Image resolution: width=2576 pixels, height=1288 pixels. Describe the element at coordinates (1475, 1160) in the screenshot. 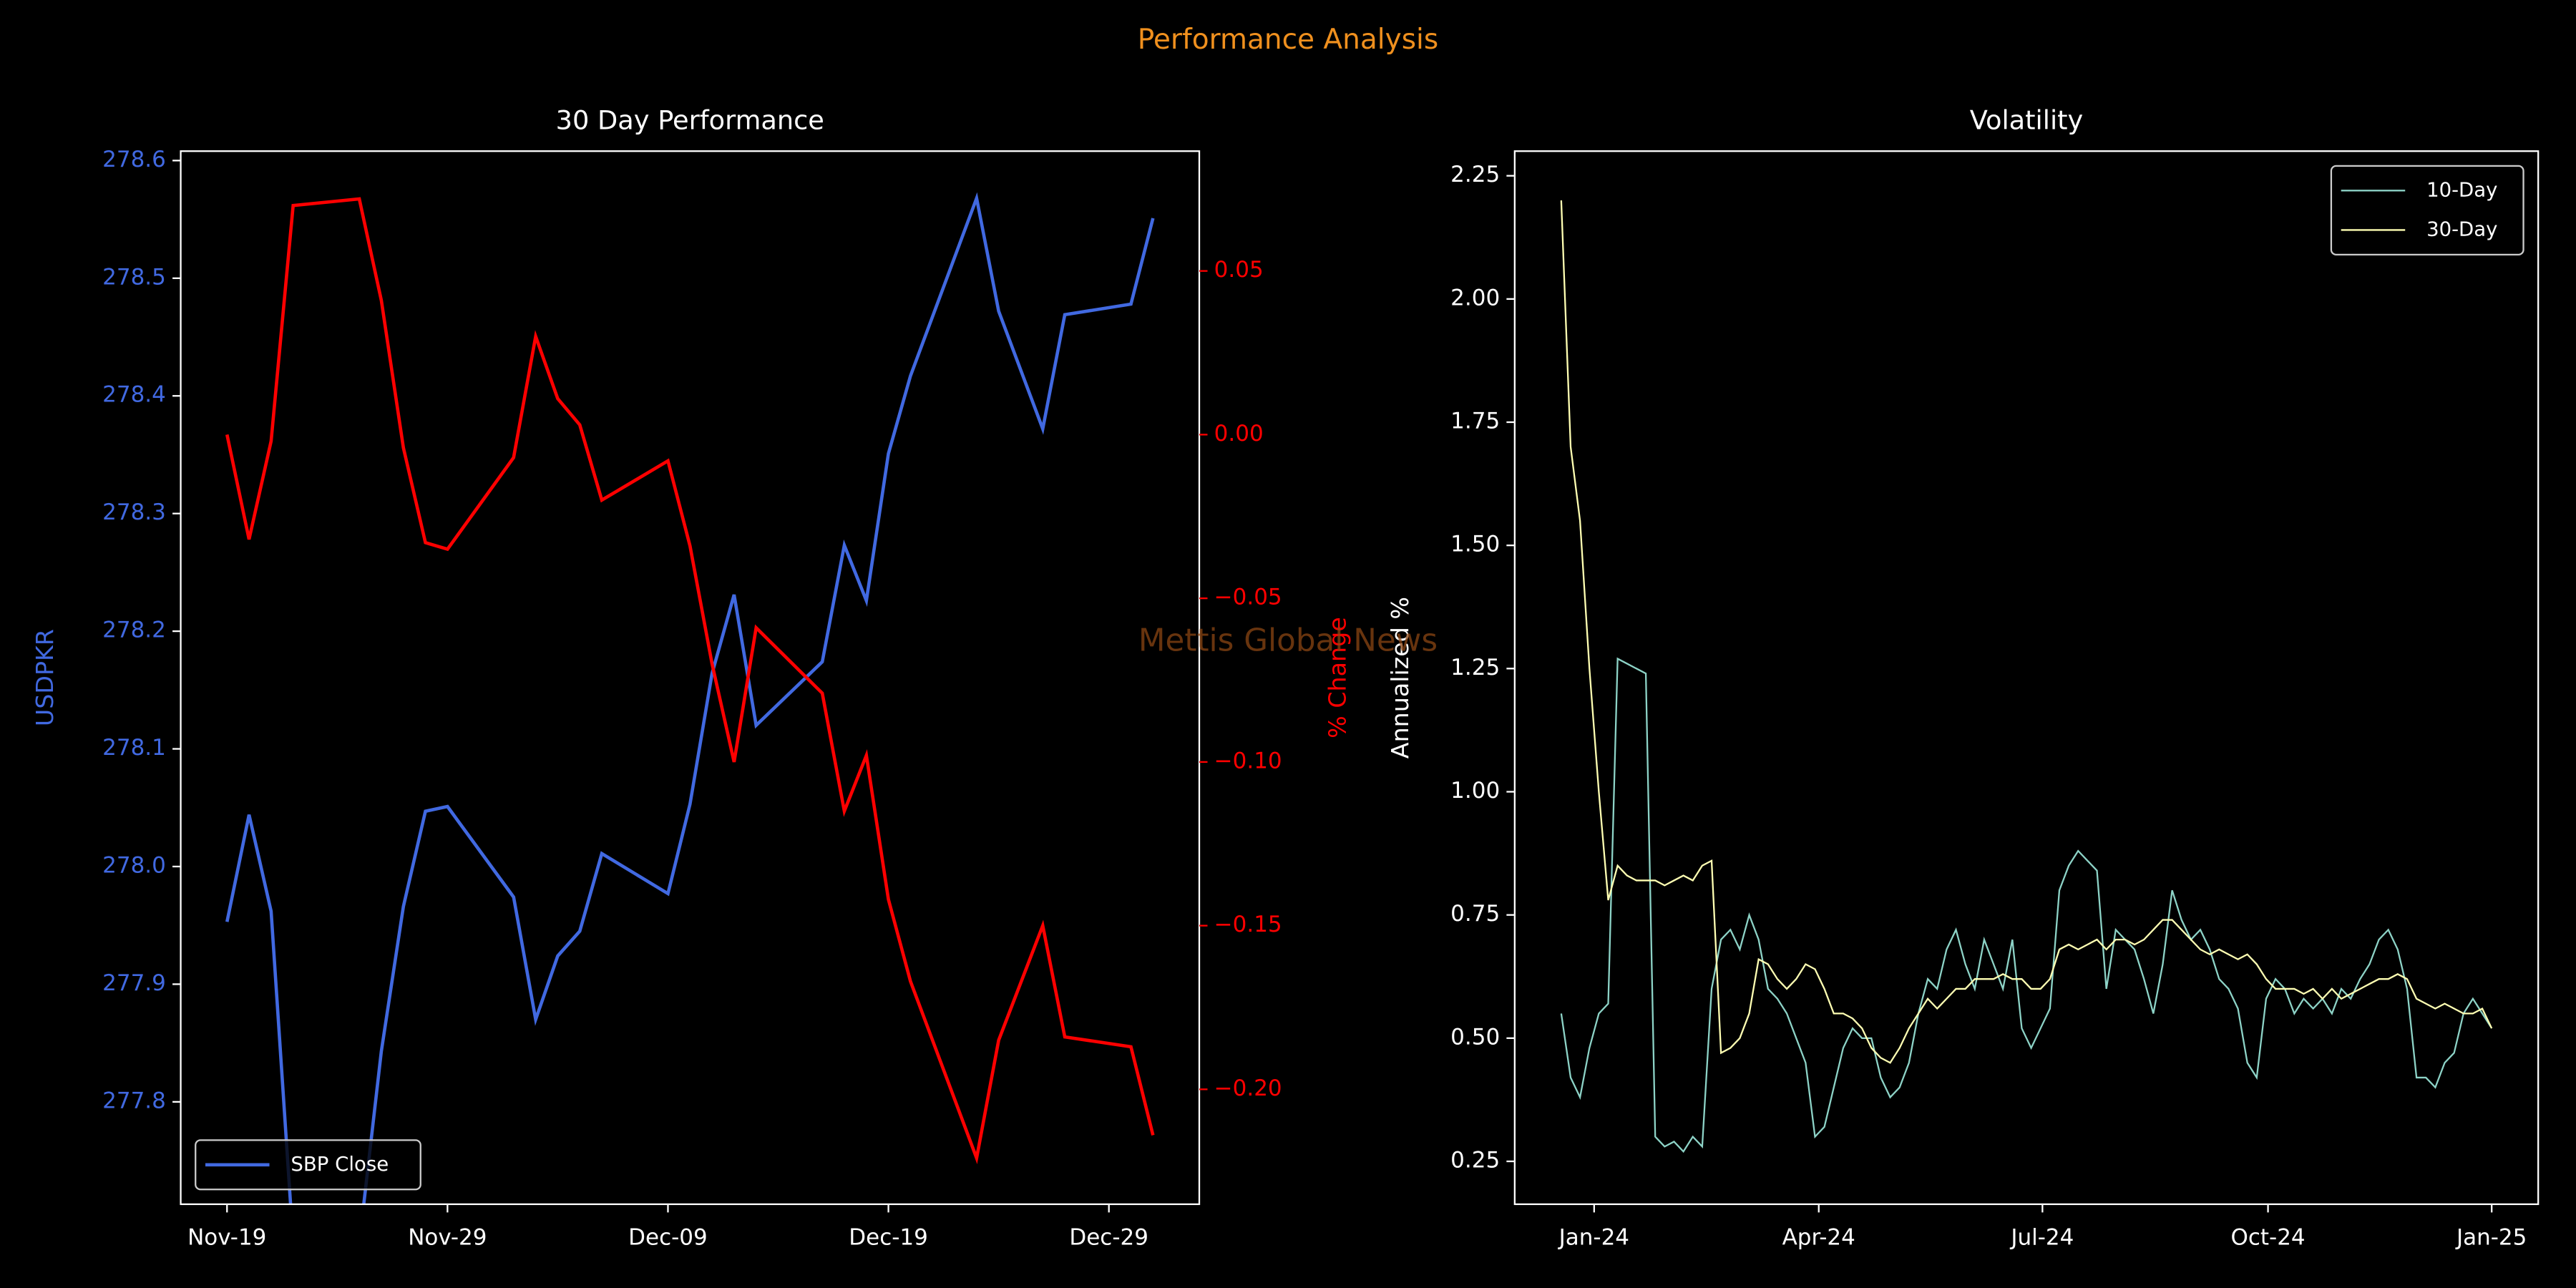

I see `y-tick-label: 0.25` at that location.